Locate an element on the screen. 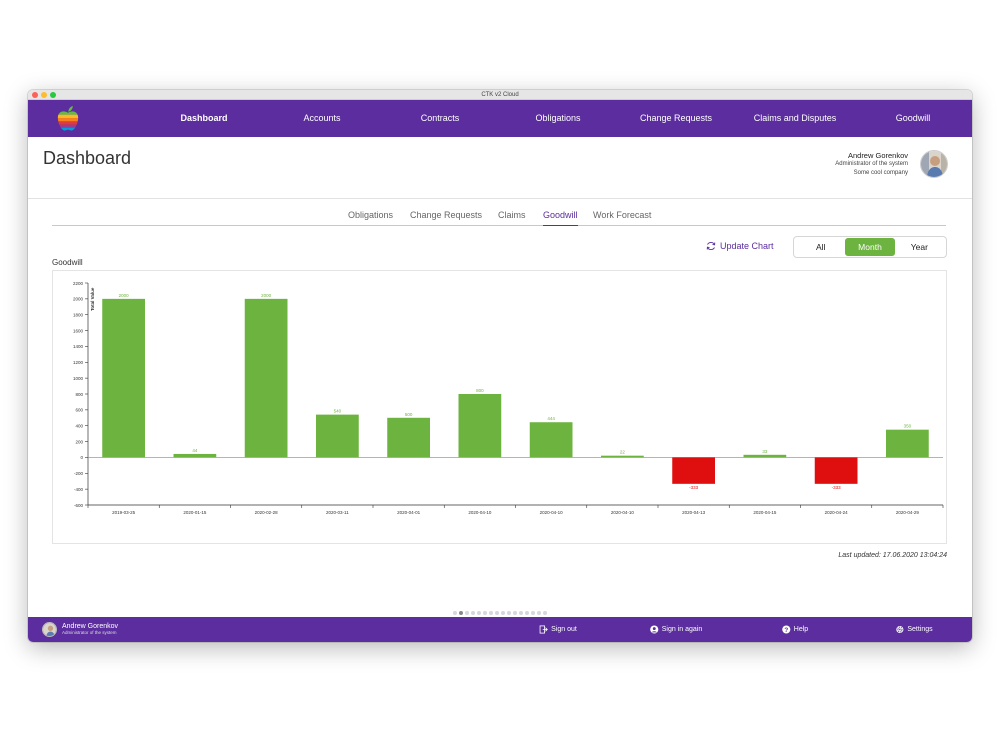  sign-in-again-label: Sign in again is located at coordinates (682, 629).